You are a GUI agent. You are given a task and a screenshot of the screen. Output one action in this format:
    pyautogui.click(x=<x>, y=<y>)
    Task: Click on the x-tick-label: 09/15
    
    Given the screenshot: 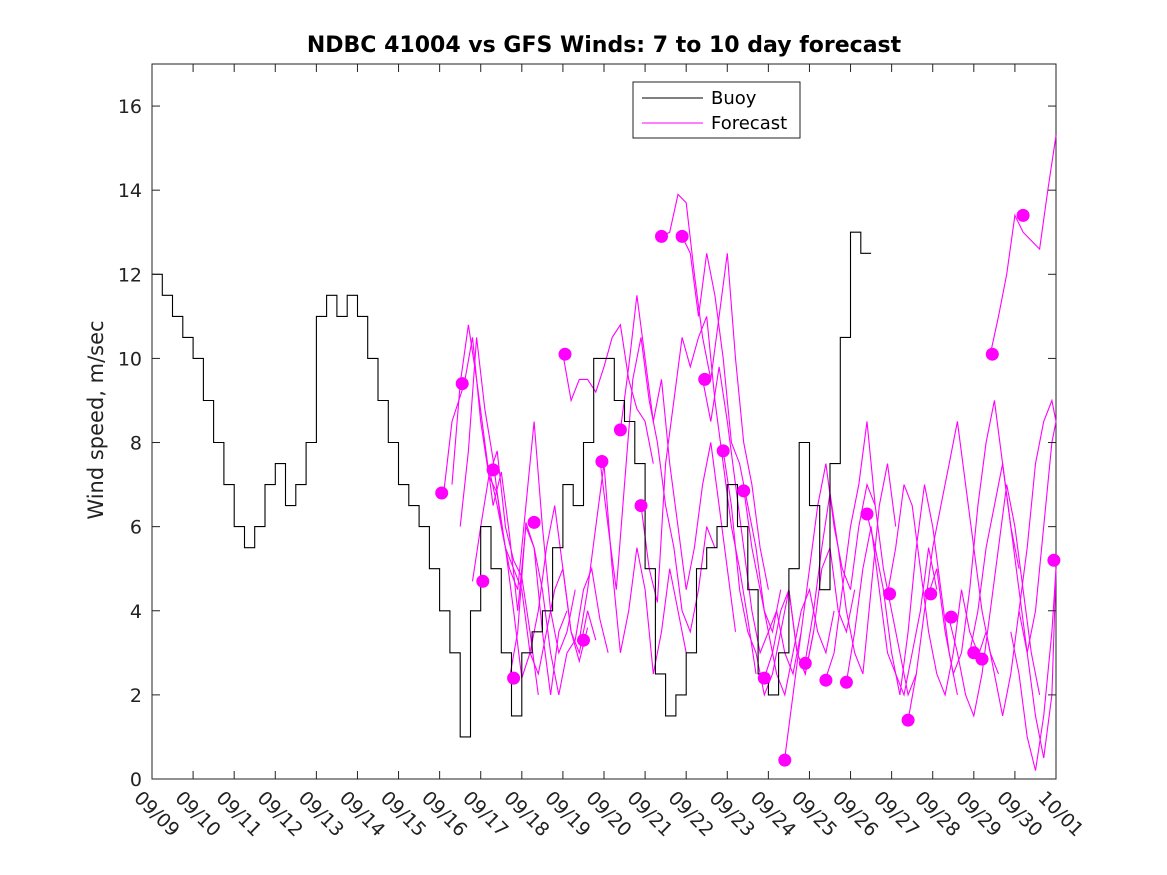 What is the action you would take?
    pyautogui.click(x=403, y=814)
    